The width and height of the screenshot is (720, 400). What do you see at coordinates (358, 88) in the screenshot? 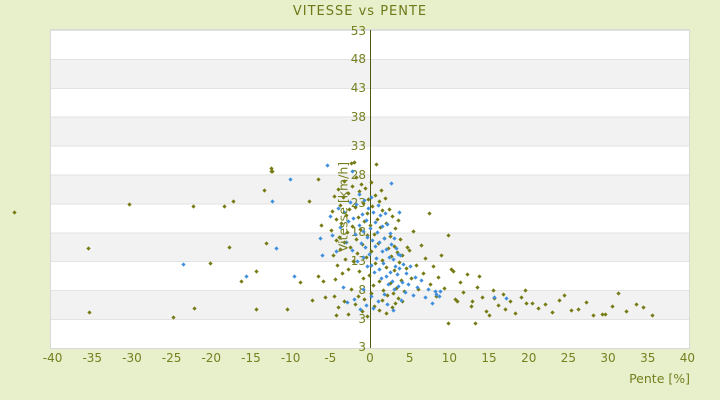
I see `y-tick-label: 43` at bounding box center [358, 88].